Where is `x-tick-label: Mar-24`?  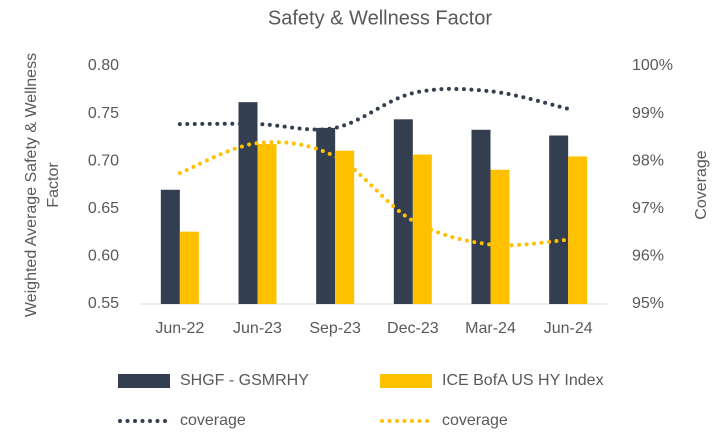 x-tick-label: Mar-24 is located at coordinates (490, 328).